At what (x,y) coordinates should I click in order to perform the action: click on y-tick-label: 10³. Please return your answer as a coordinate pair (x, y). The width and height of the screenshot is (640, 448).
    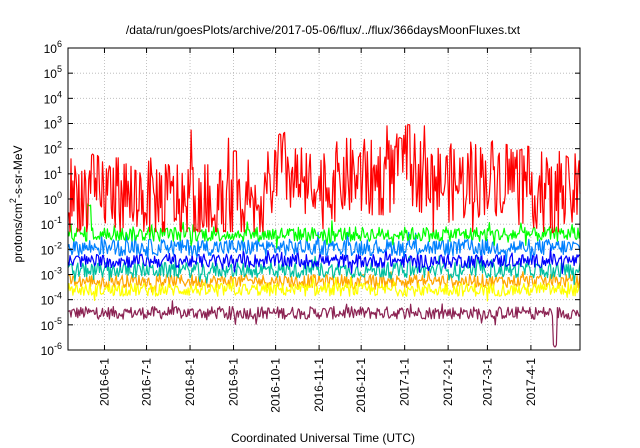
    Looking at the image, I should click on (53, 123).